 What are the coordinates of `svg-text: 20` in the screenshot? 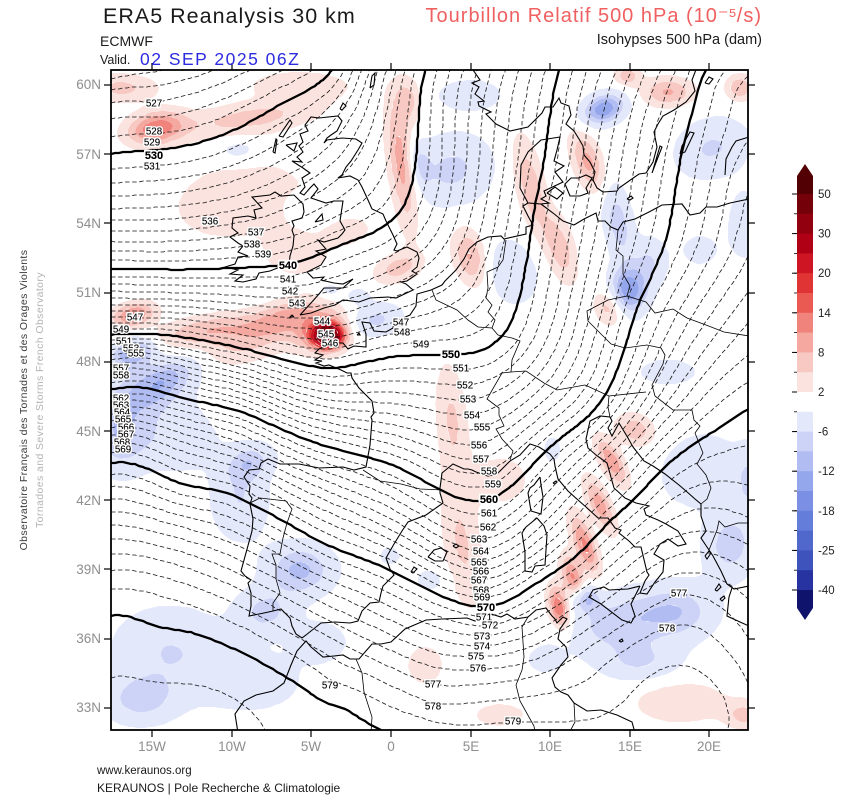 It's located at (824, 274).